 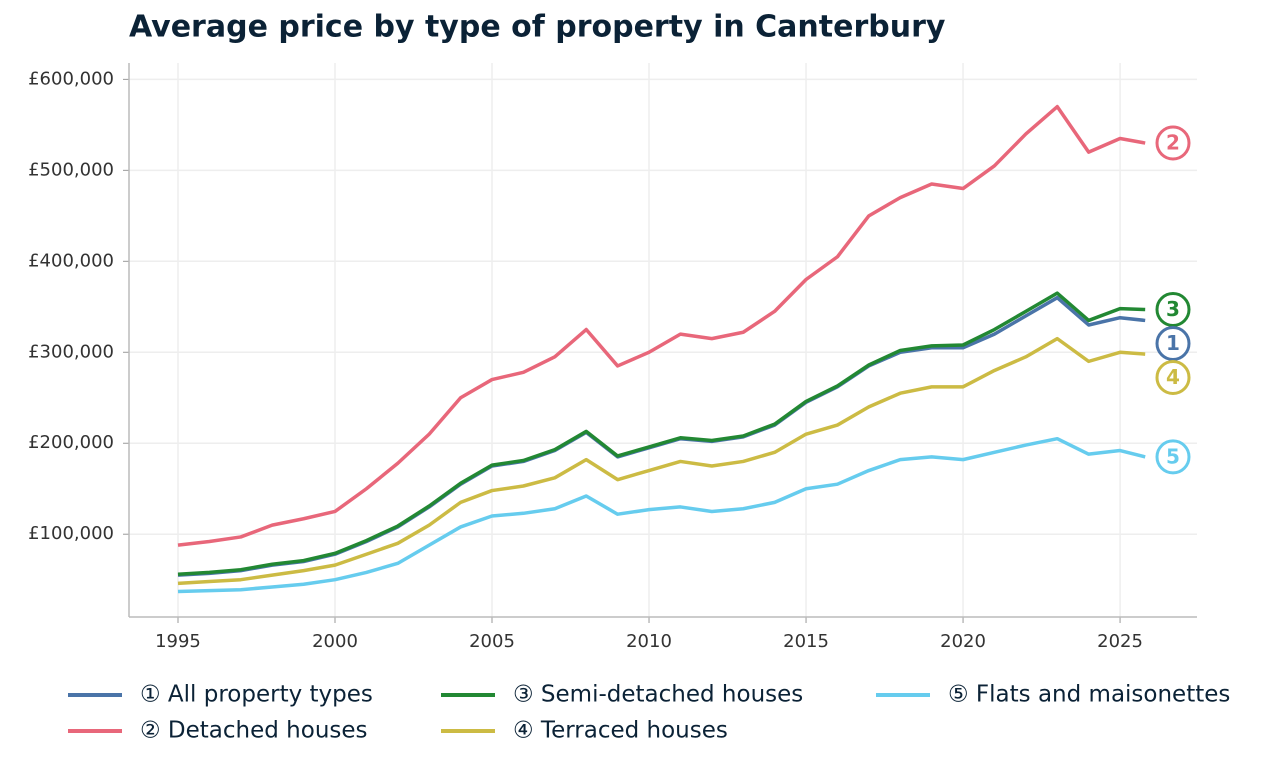 I want to click on x-tick-label: 2000, so click(x=335, y=641).